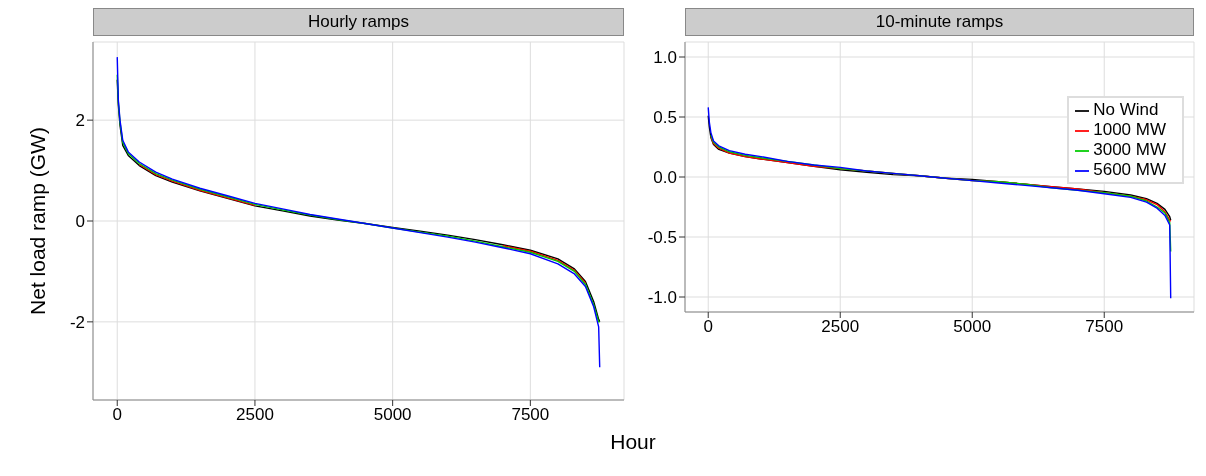 This screenshot has width=1206, height=476. What do you see at coordinates (633, 442) in the screenshot?
I see `x-axis-title: Hour` at bounding box center [633, 442].